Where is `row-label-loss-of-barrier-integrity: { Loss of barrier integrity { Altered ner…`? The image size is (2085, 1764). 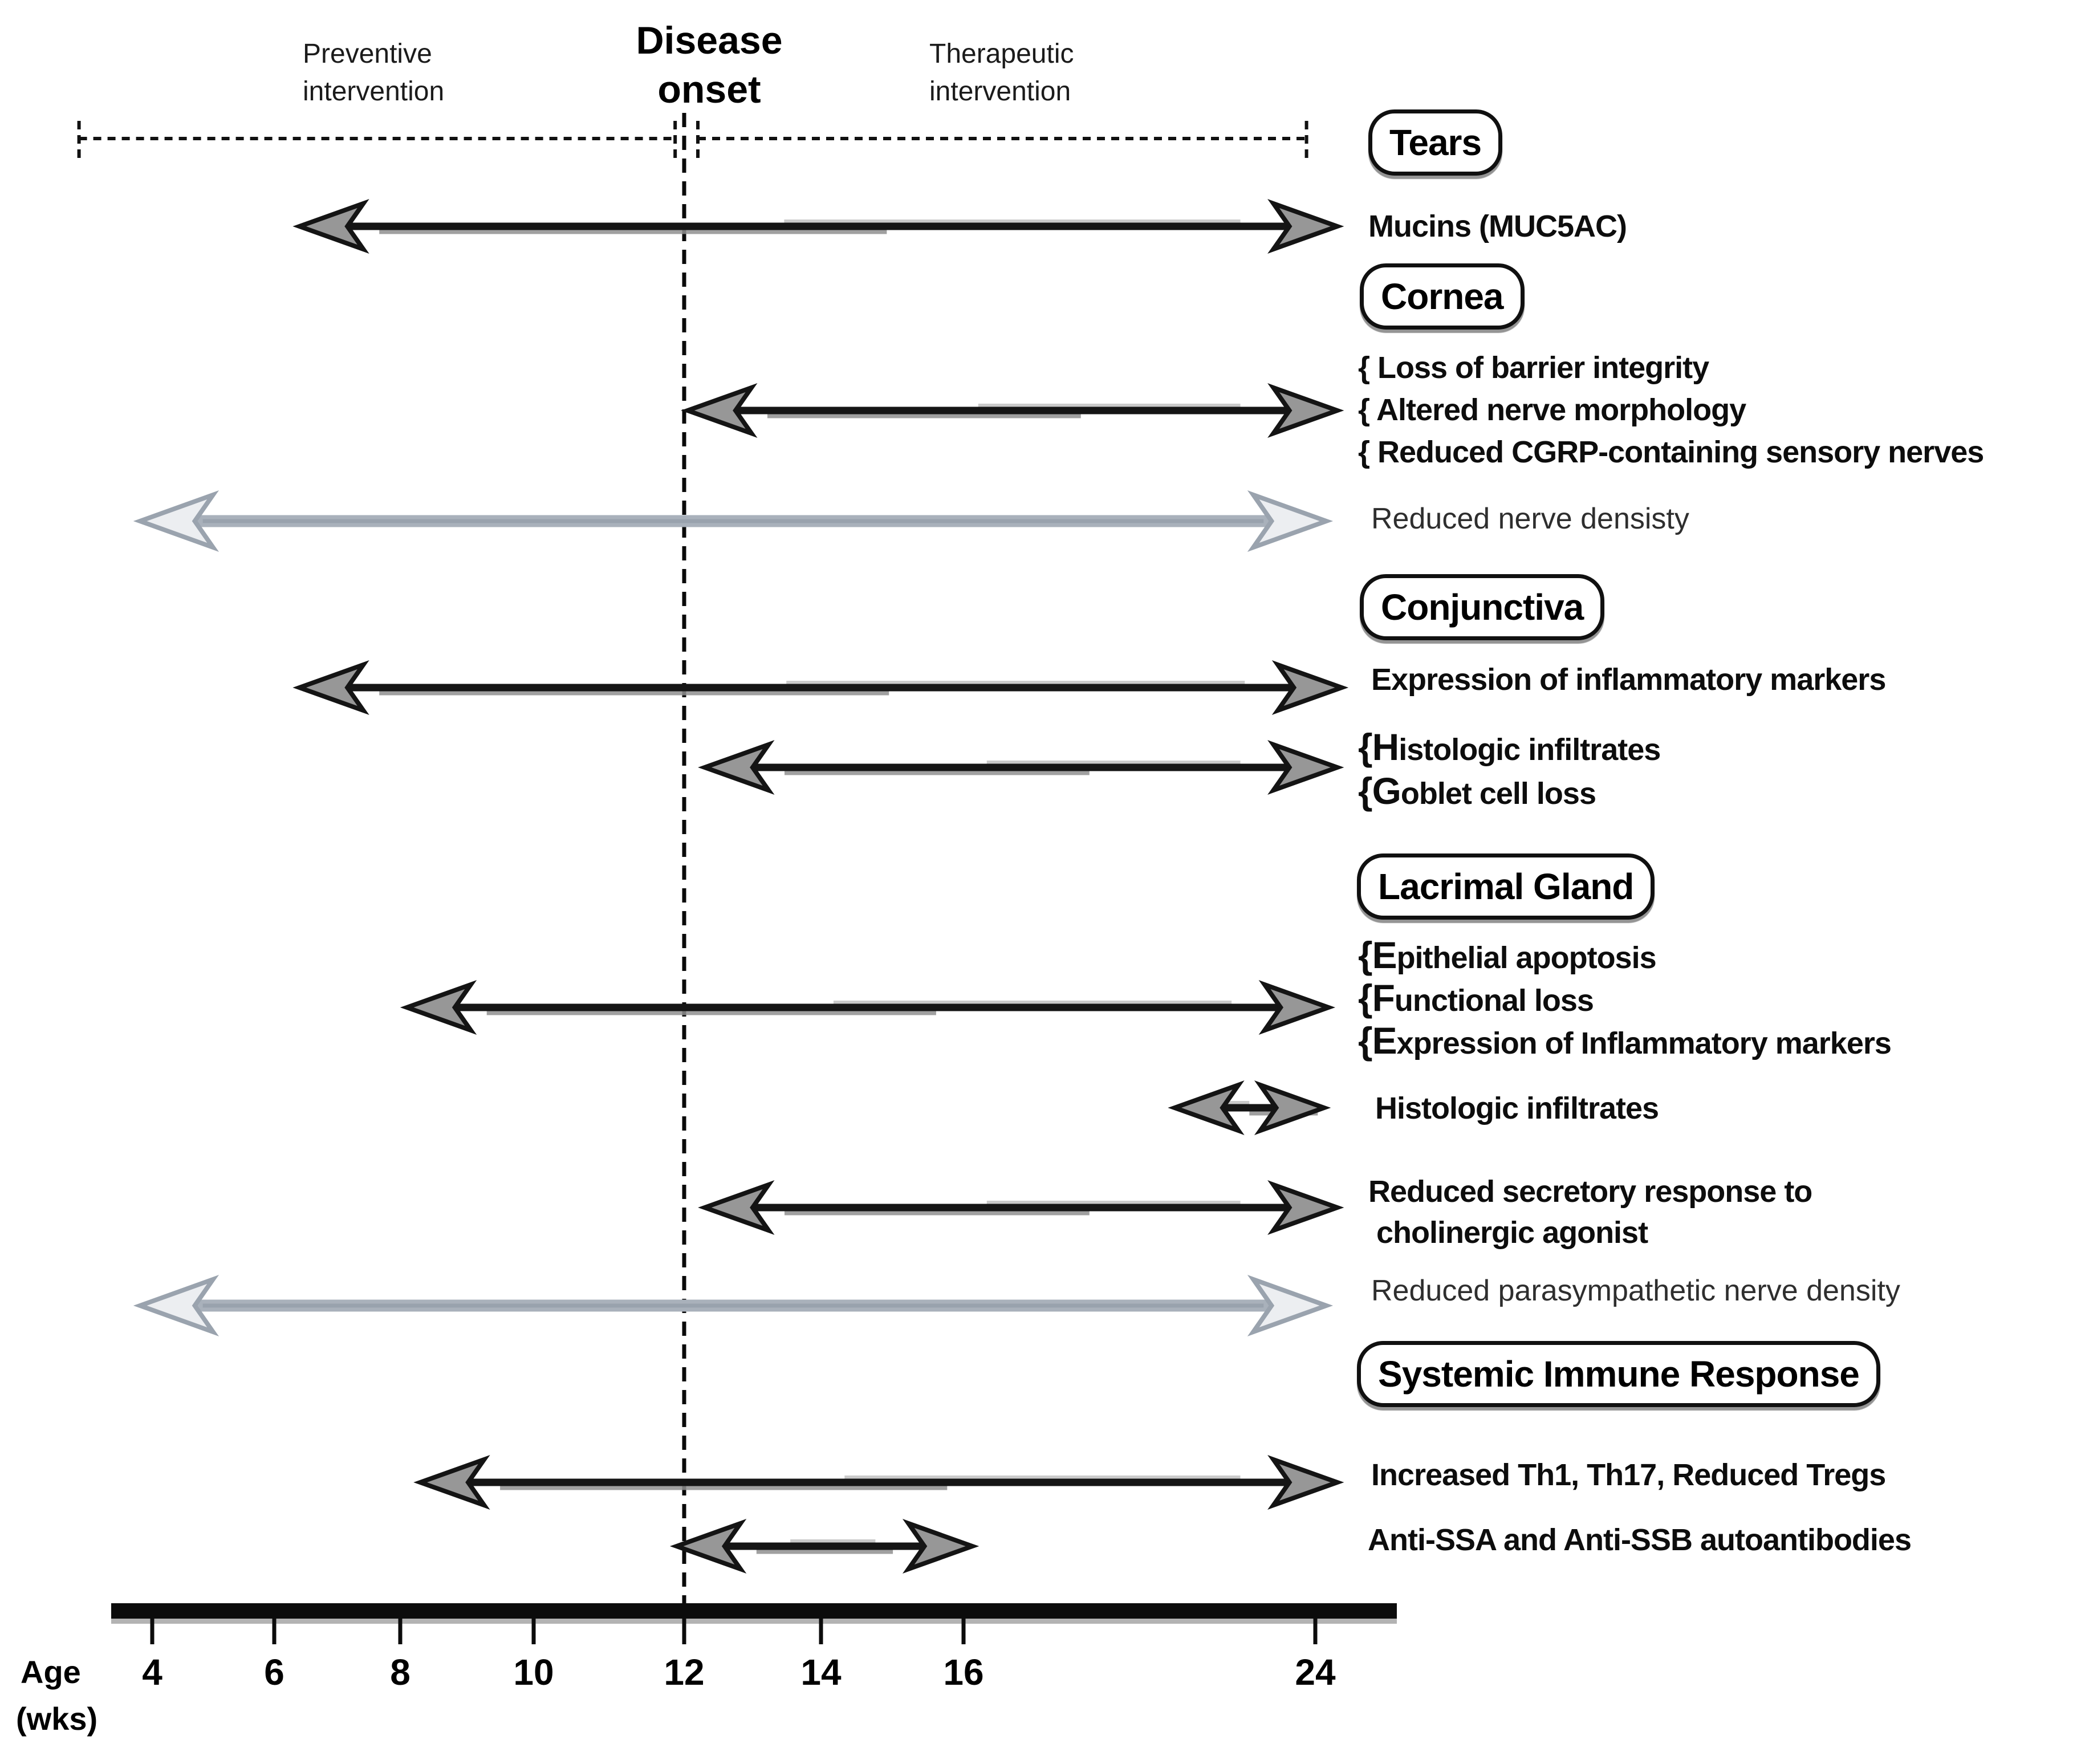 row-label-loss-of-barrier-integrity: { Loss of barrier integrity { Altered ner… is located at coordinates (1671, 410).